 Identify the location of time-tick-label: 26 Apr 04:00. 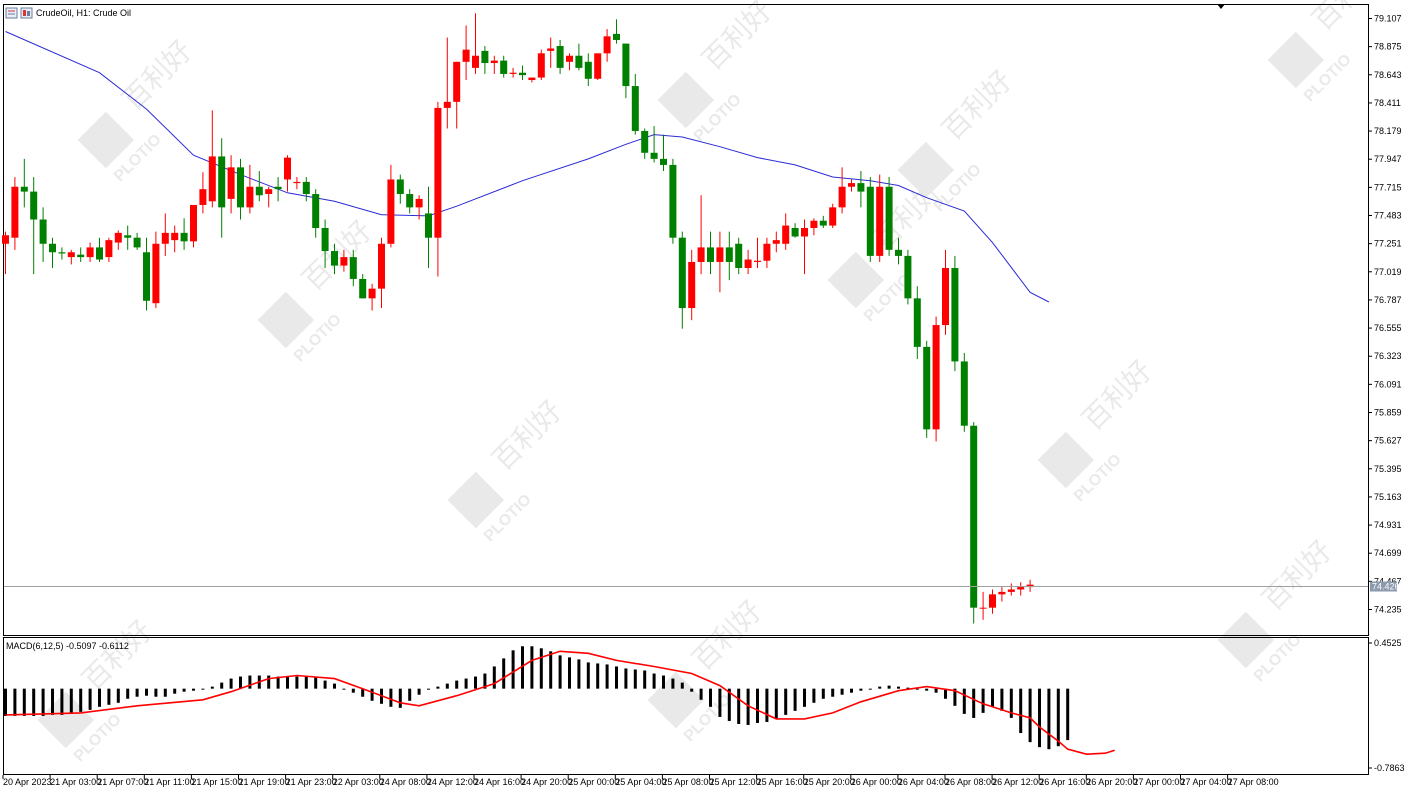
(923, 782).